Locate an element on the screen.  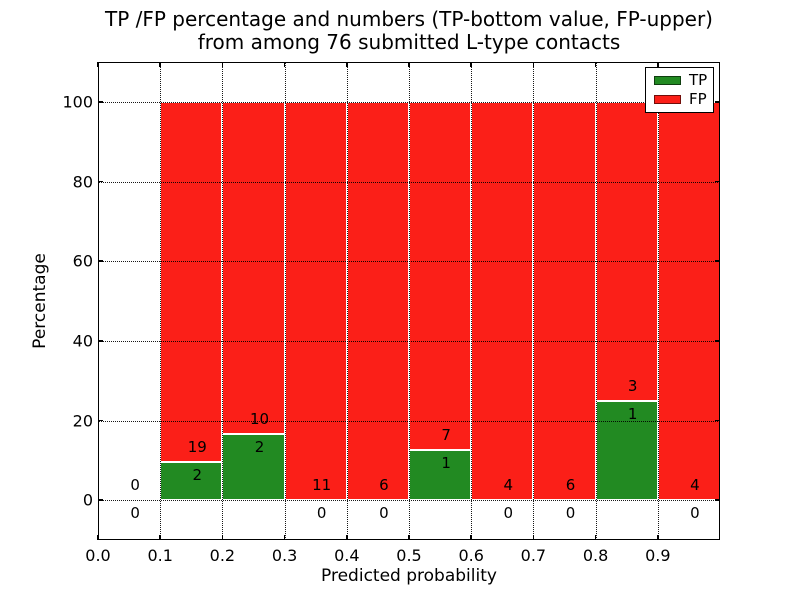
fp-legend-swatch is located at coordinates (667, 100).